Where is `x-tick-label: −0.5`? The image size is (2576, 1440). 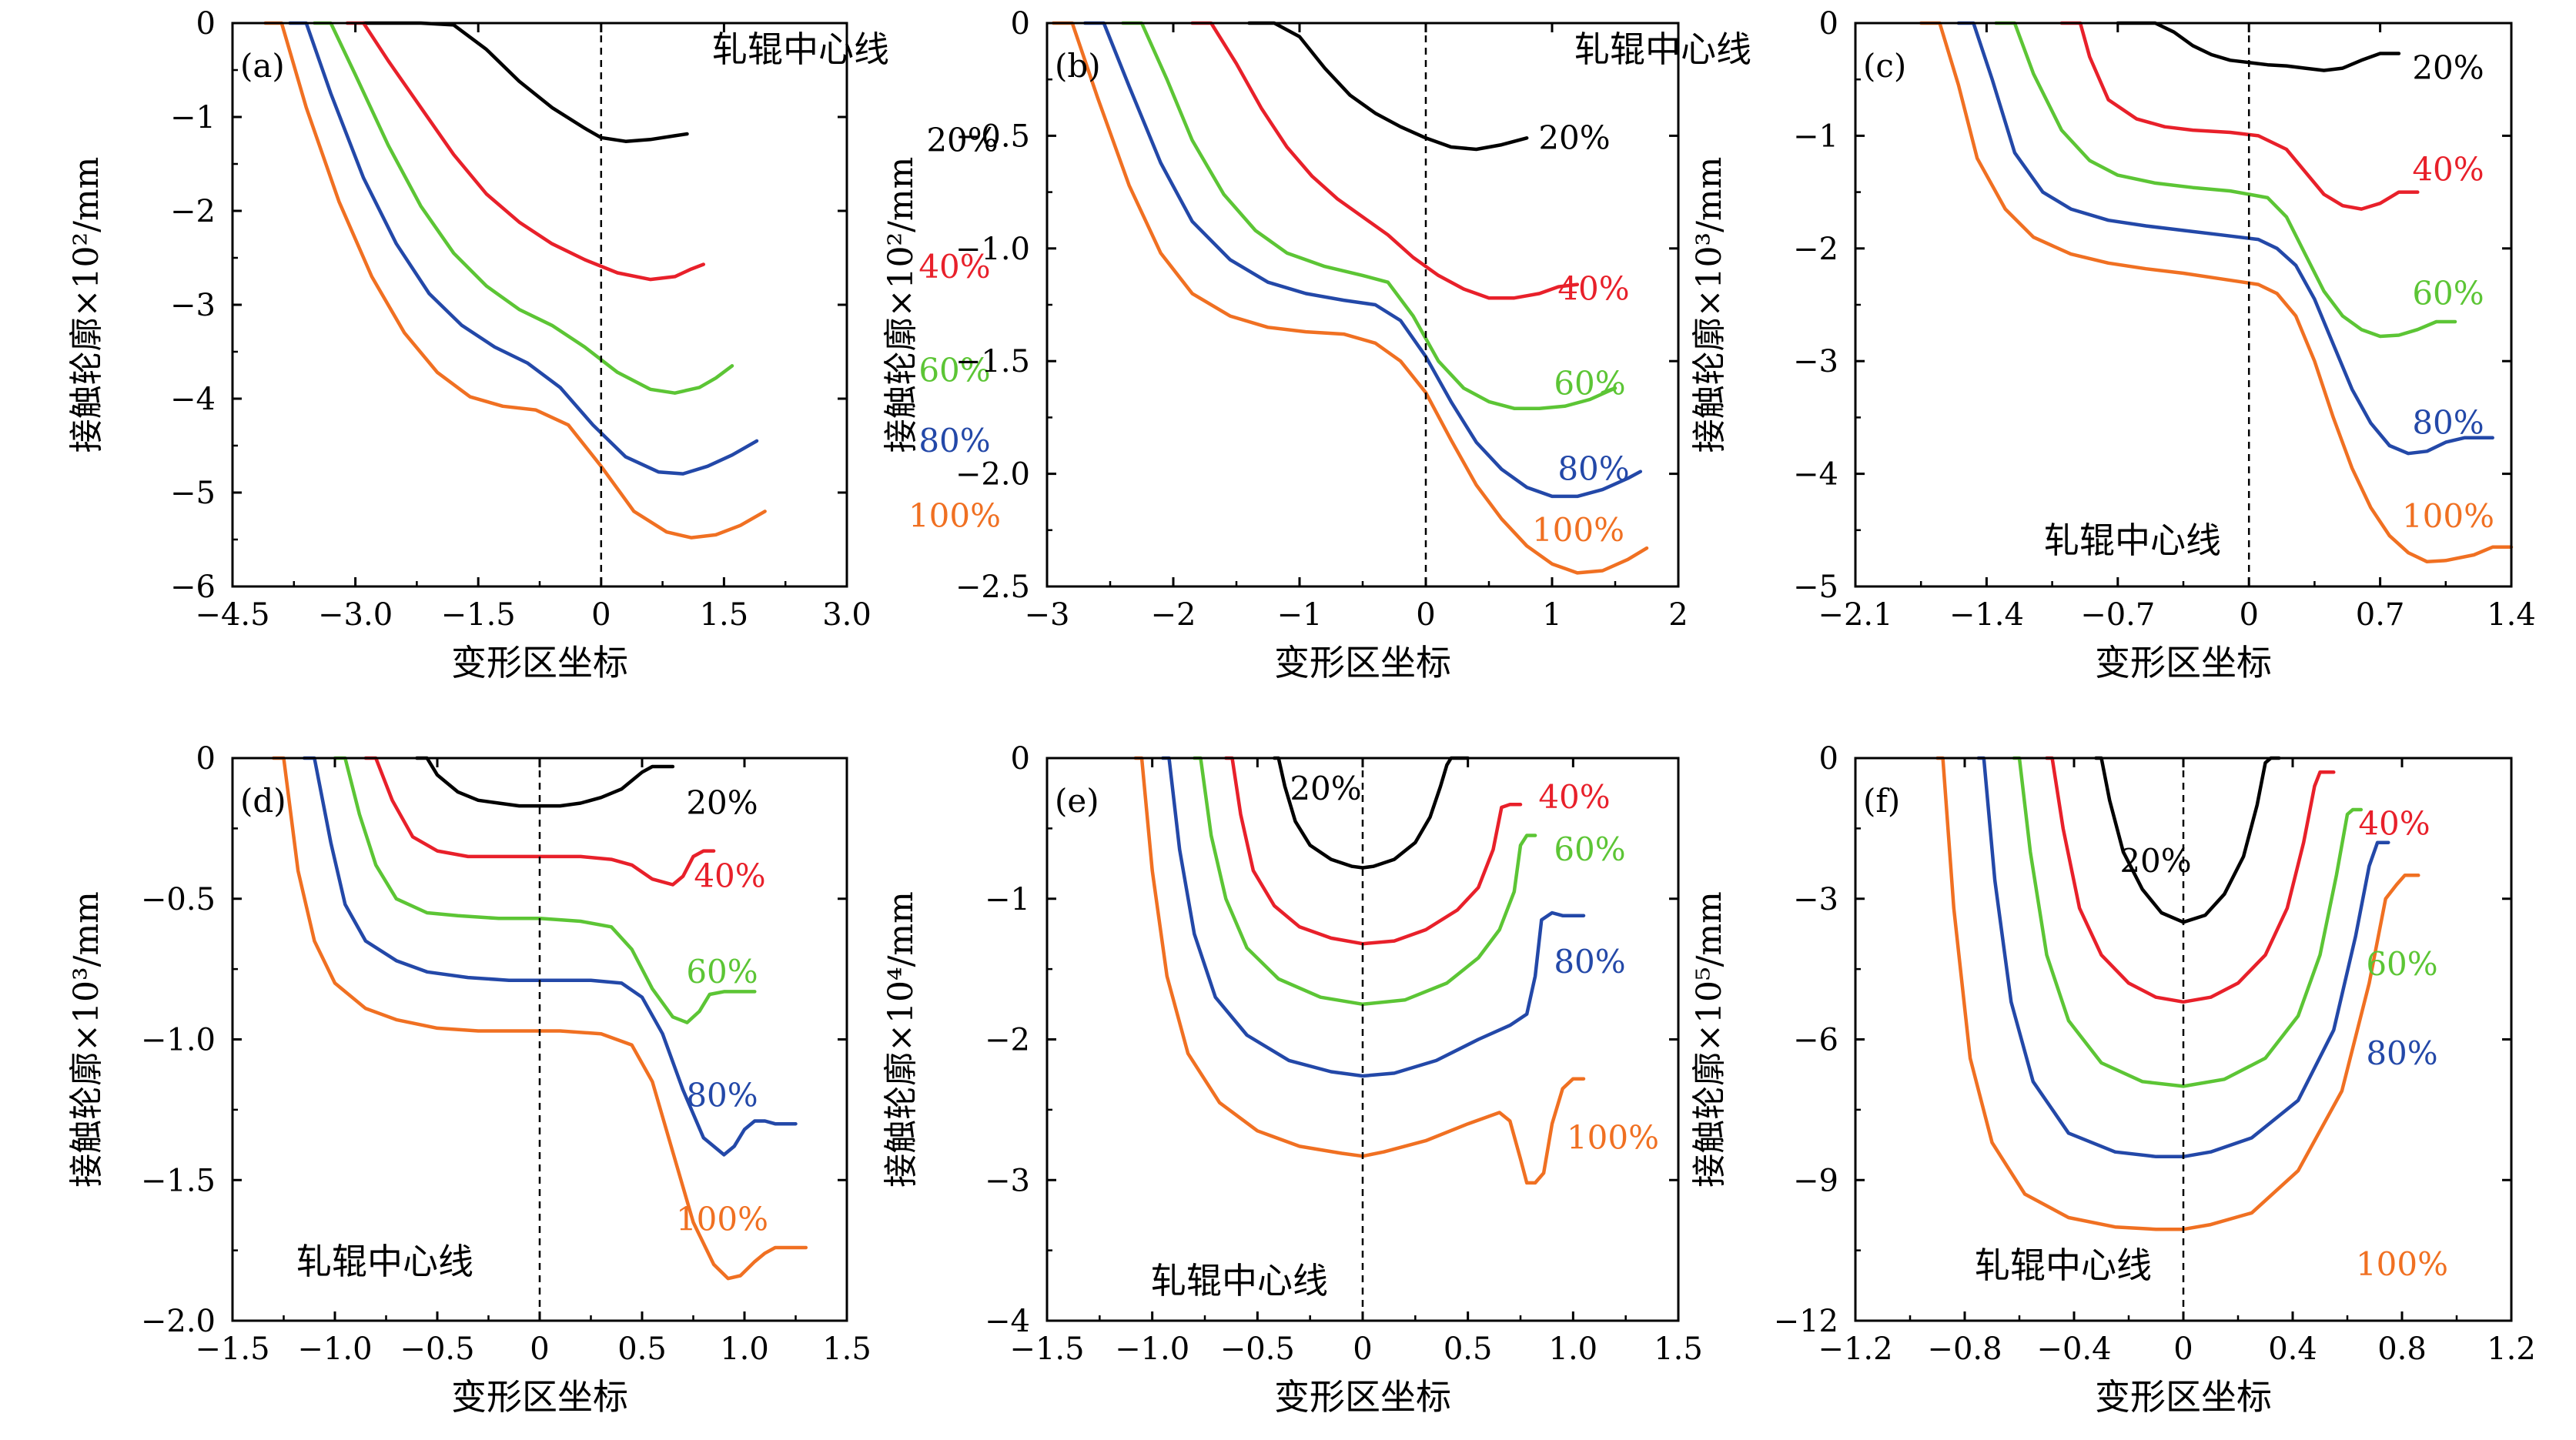
x-tick-label: −0.5 is located at coordinates (437, 1349).